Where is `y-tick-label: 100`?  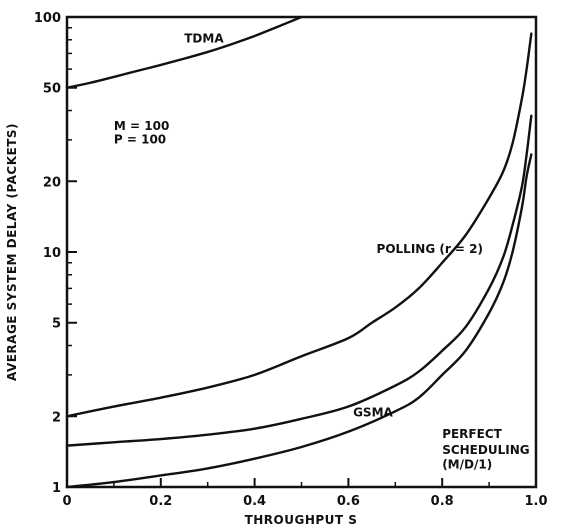 y-tick-label: 100 is located at coordinates (47, 18).